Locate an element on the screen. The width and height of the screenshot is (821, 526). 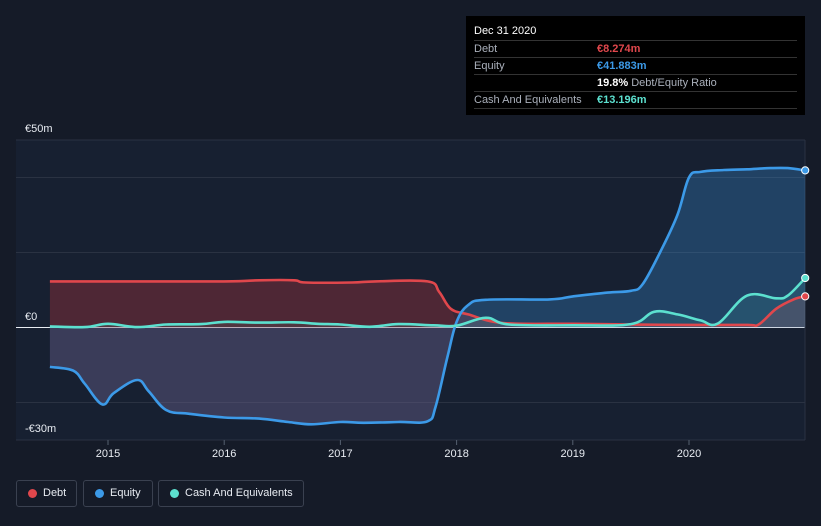
x-tick-label-2019: 2019 is located at coordinates (573, 454).